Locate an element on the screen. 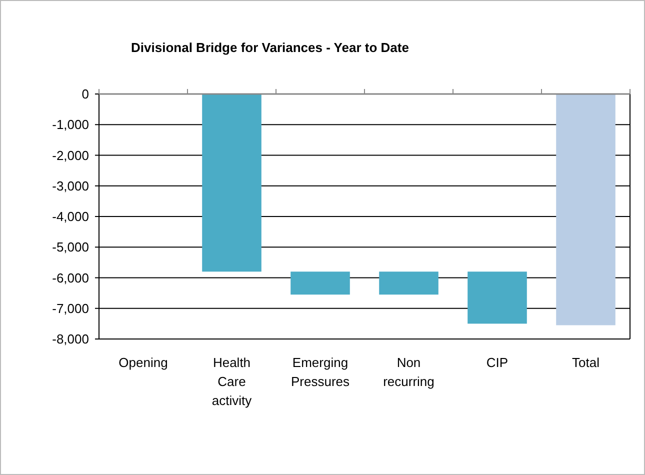 The image size is (645, 475). y-tick-label: -6,000 is located at coordinates (70, 278).